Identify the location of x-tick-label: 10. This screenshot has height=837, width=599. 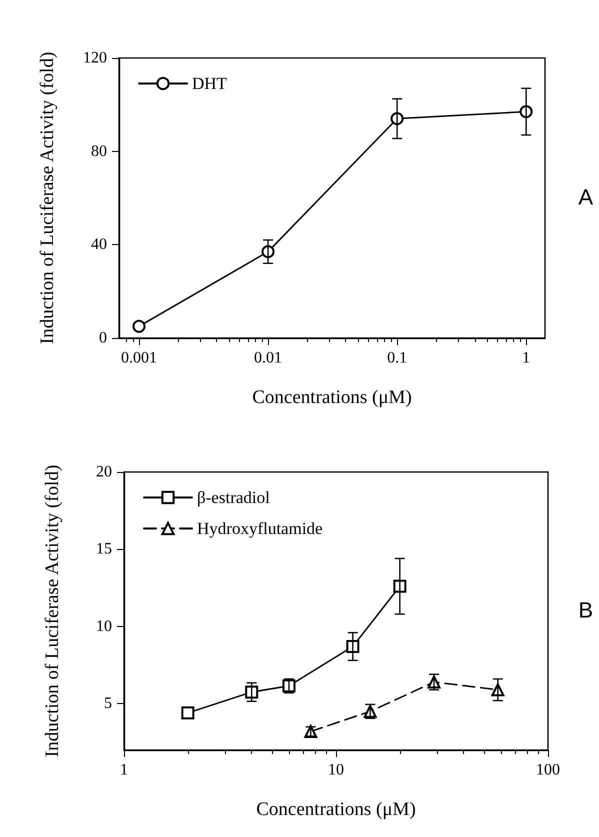
(336, 770).